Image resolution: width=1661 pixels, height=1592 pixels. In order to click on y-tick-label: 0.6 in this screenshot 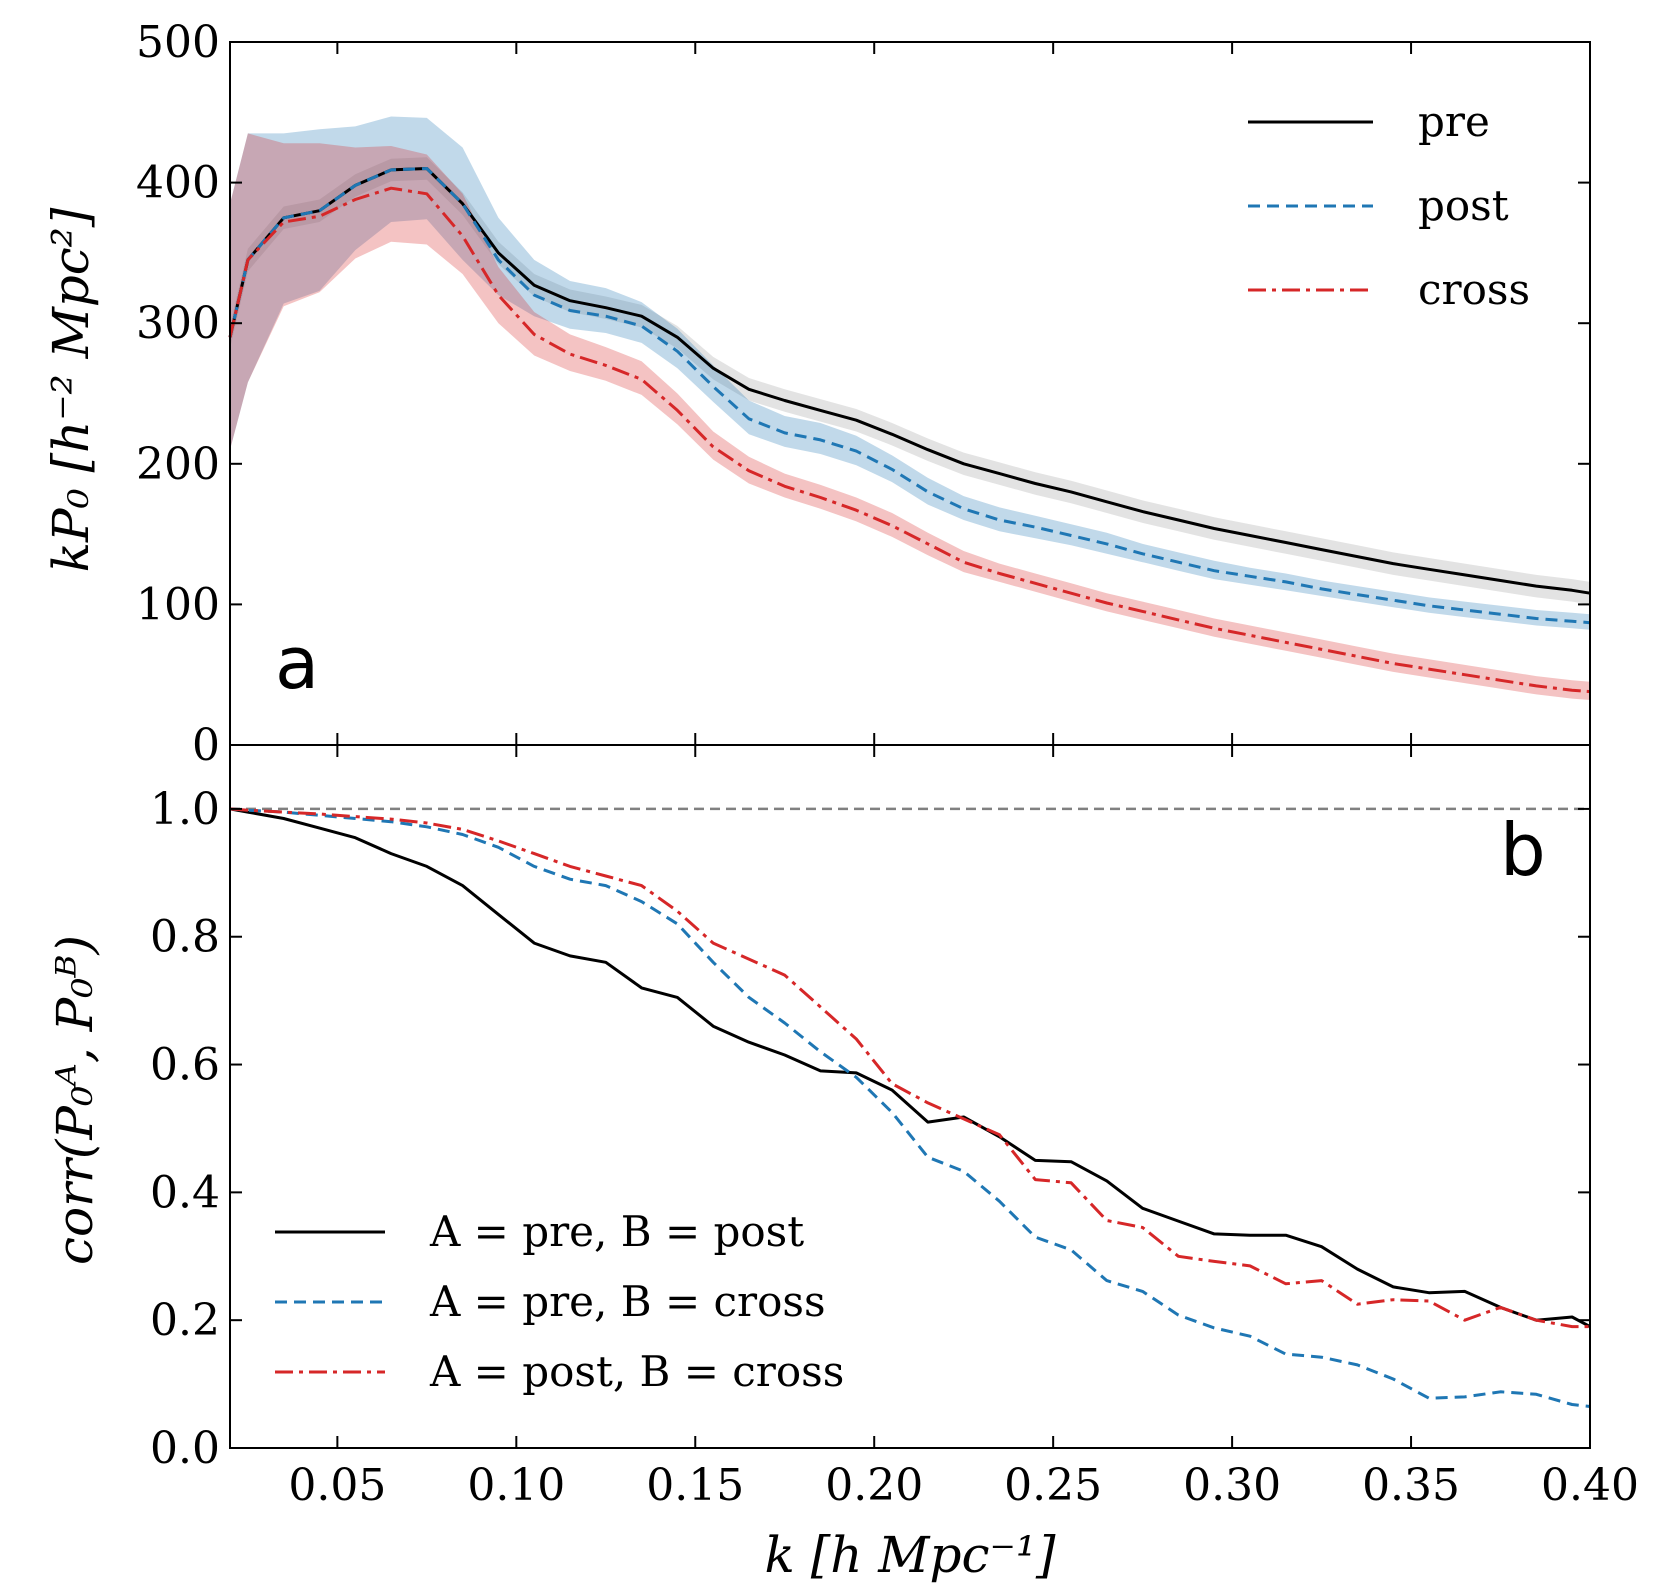, I will do `click(185, 1065)`.